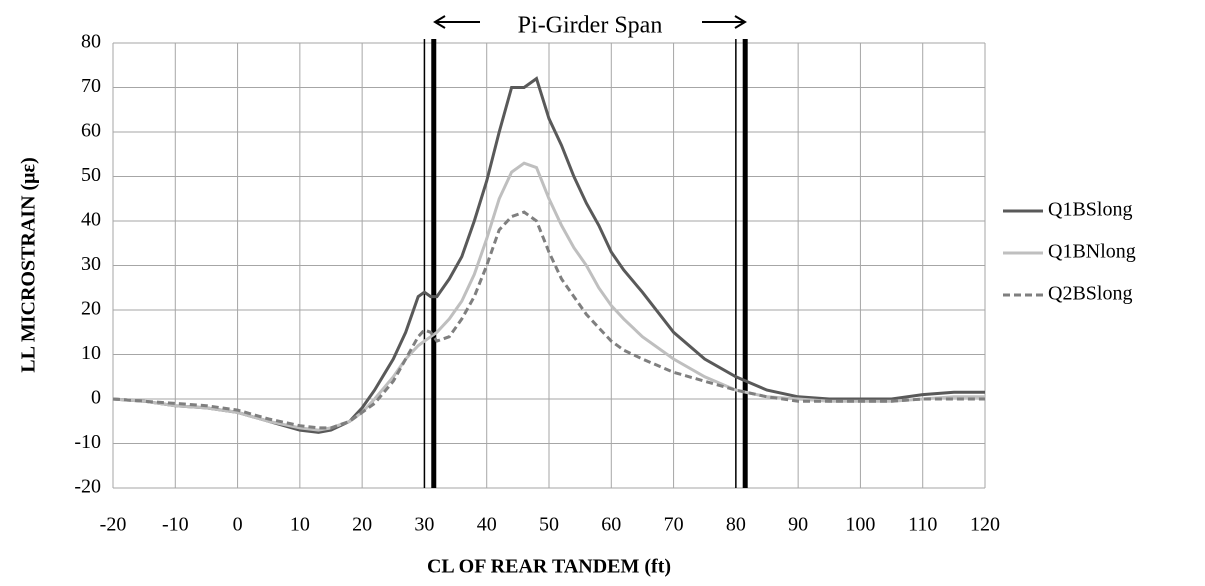  Describe the element at coordinates (1092, 252) in the screenshot. I see `legend-label: Q1BNlong` at that location.